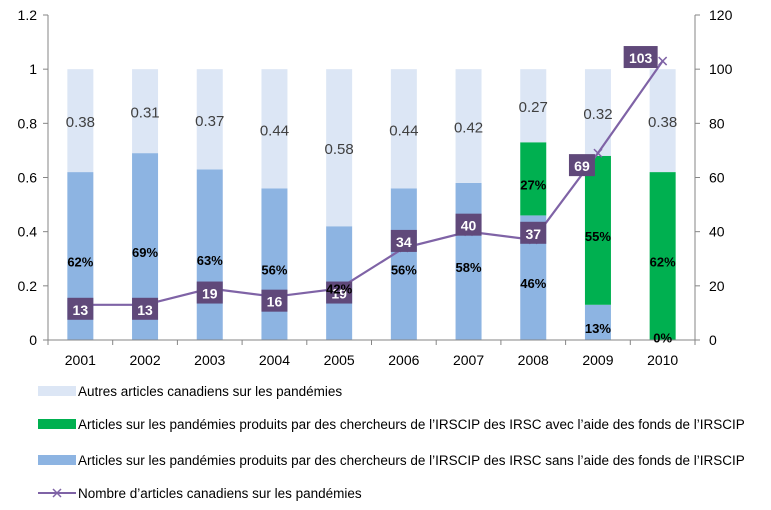  What do you see at coordinates (533, 283) in the screenshot?
I see `data-label-sans-fonds: 46%` at bounding box center [533, 283].